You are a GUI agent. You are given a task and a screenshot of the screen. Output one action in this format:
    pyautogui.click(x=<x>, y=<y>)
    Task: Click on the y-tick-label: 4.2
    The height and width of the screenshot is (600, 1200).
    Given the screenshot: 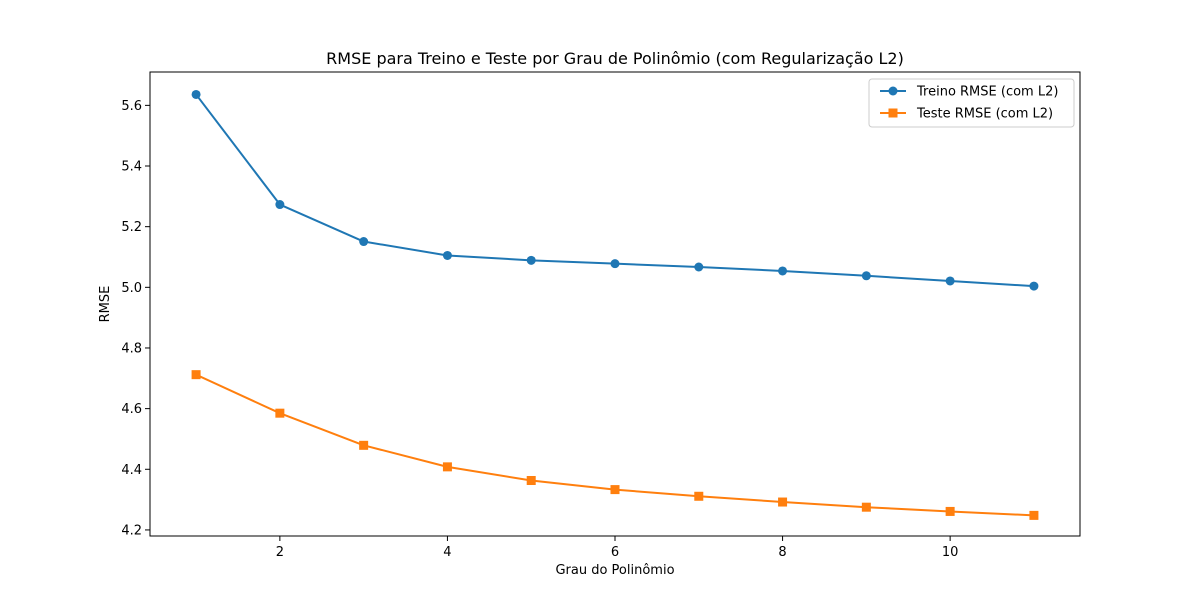 What is the action you would take?
    pyautogui.click(x=131, y=530)
    